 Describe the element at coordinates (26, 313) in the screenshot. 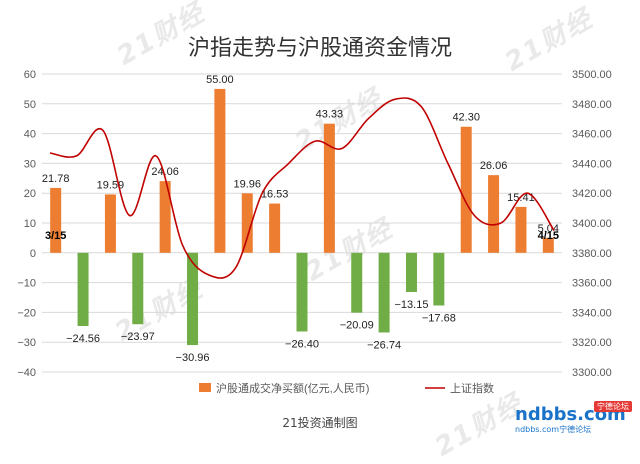

I see `left-tick-label: −20` at that location.